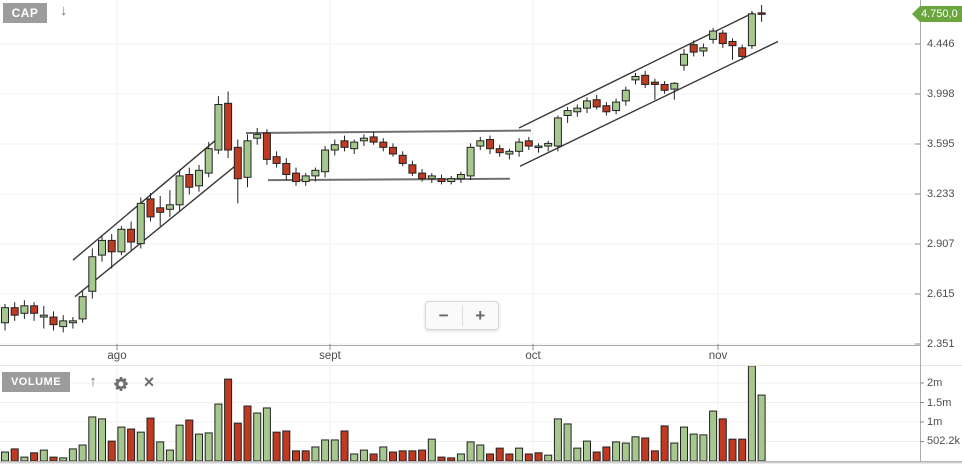  Describe the element at coordinates (330, 356) in the screenshot. I see `time-tick-label: sept` at that location.